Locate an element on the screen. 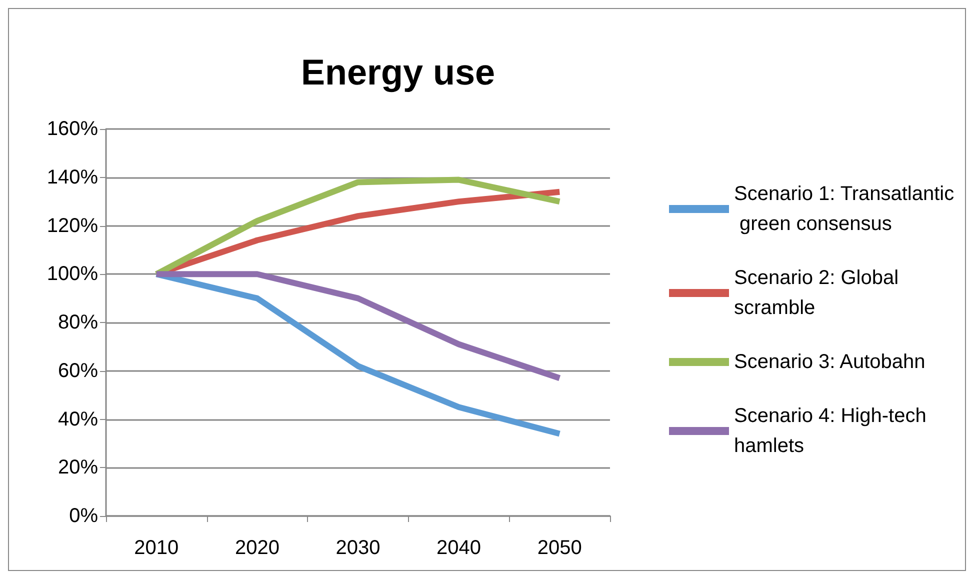 The image size is (974, 579). x-tick-label: 2020 is located at coordinates (257, 548).